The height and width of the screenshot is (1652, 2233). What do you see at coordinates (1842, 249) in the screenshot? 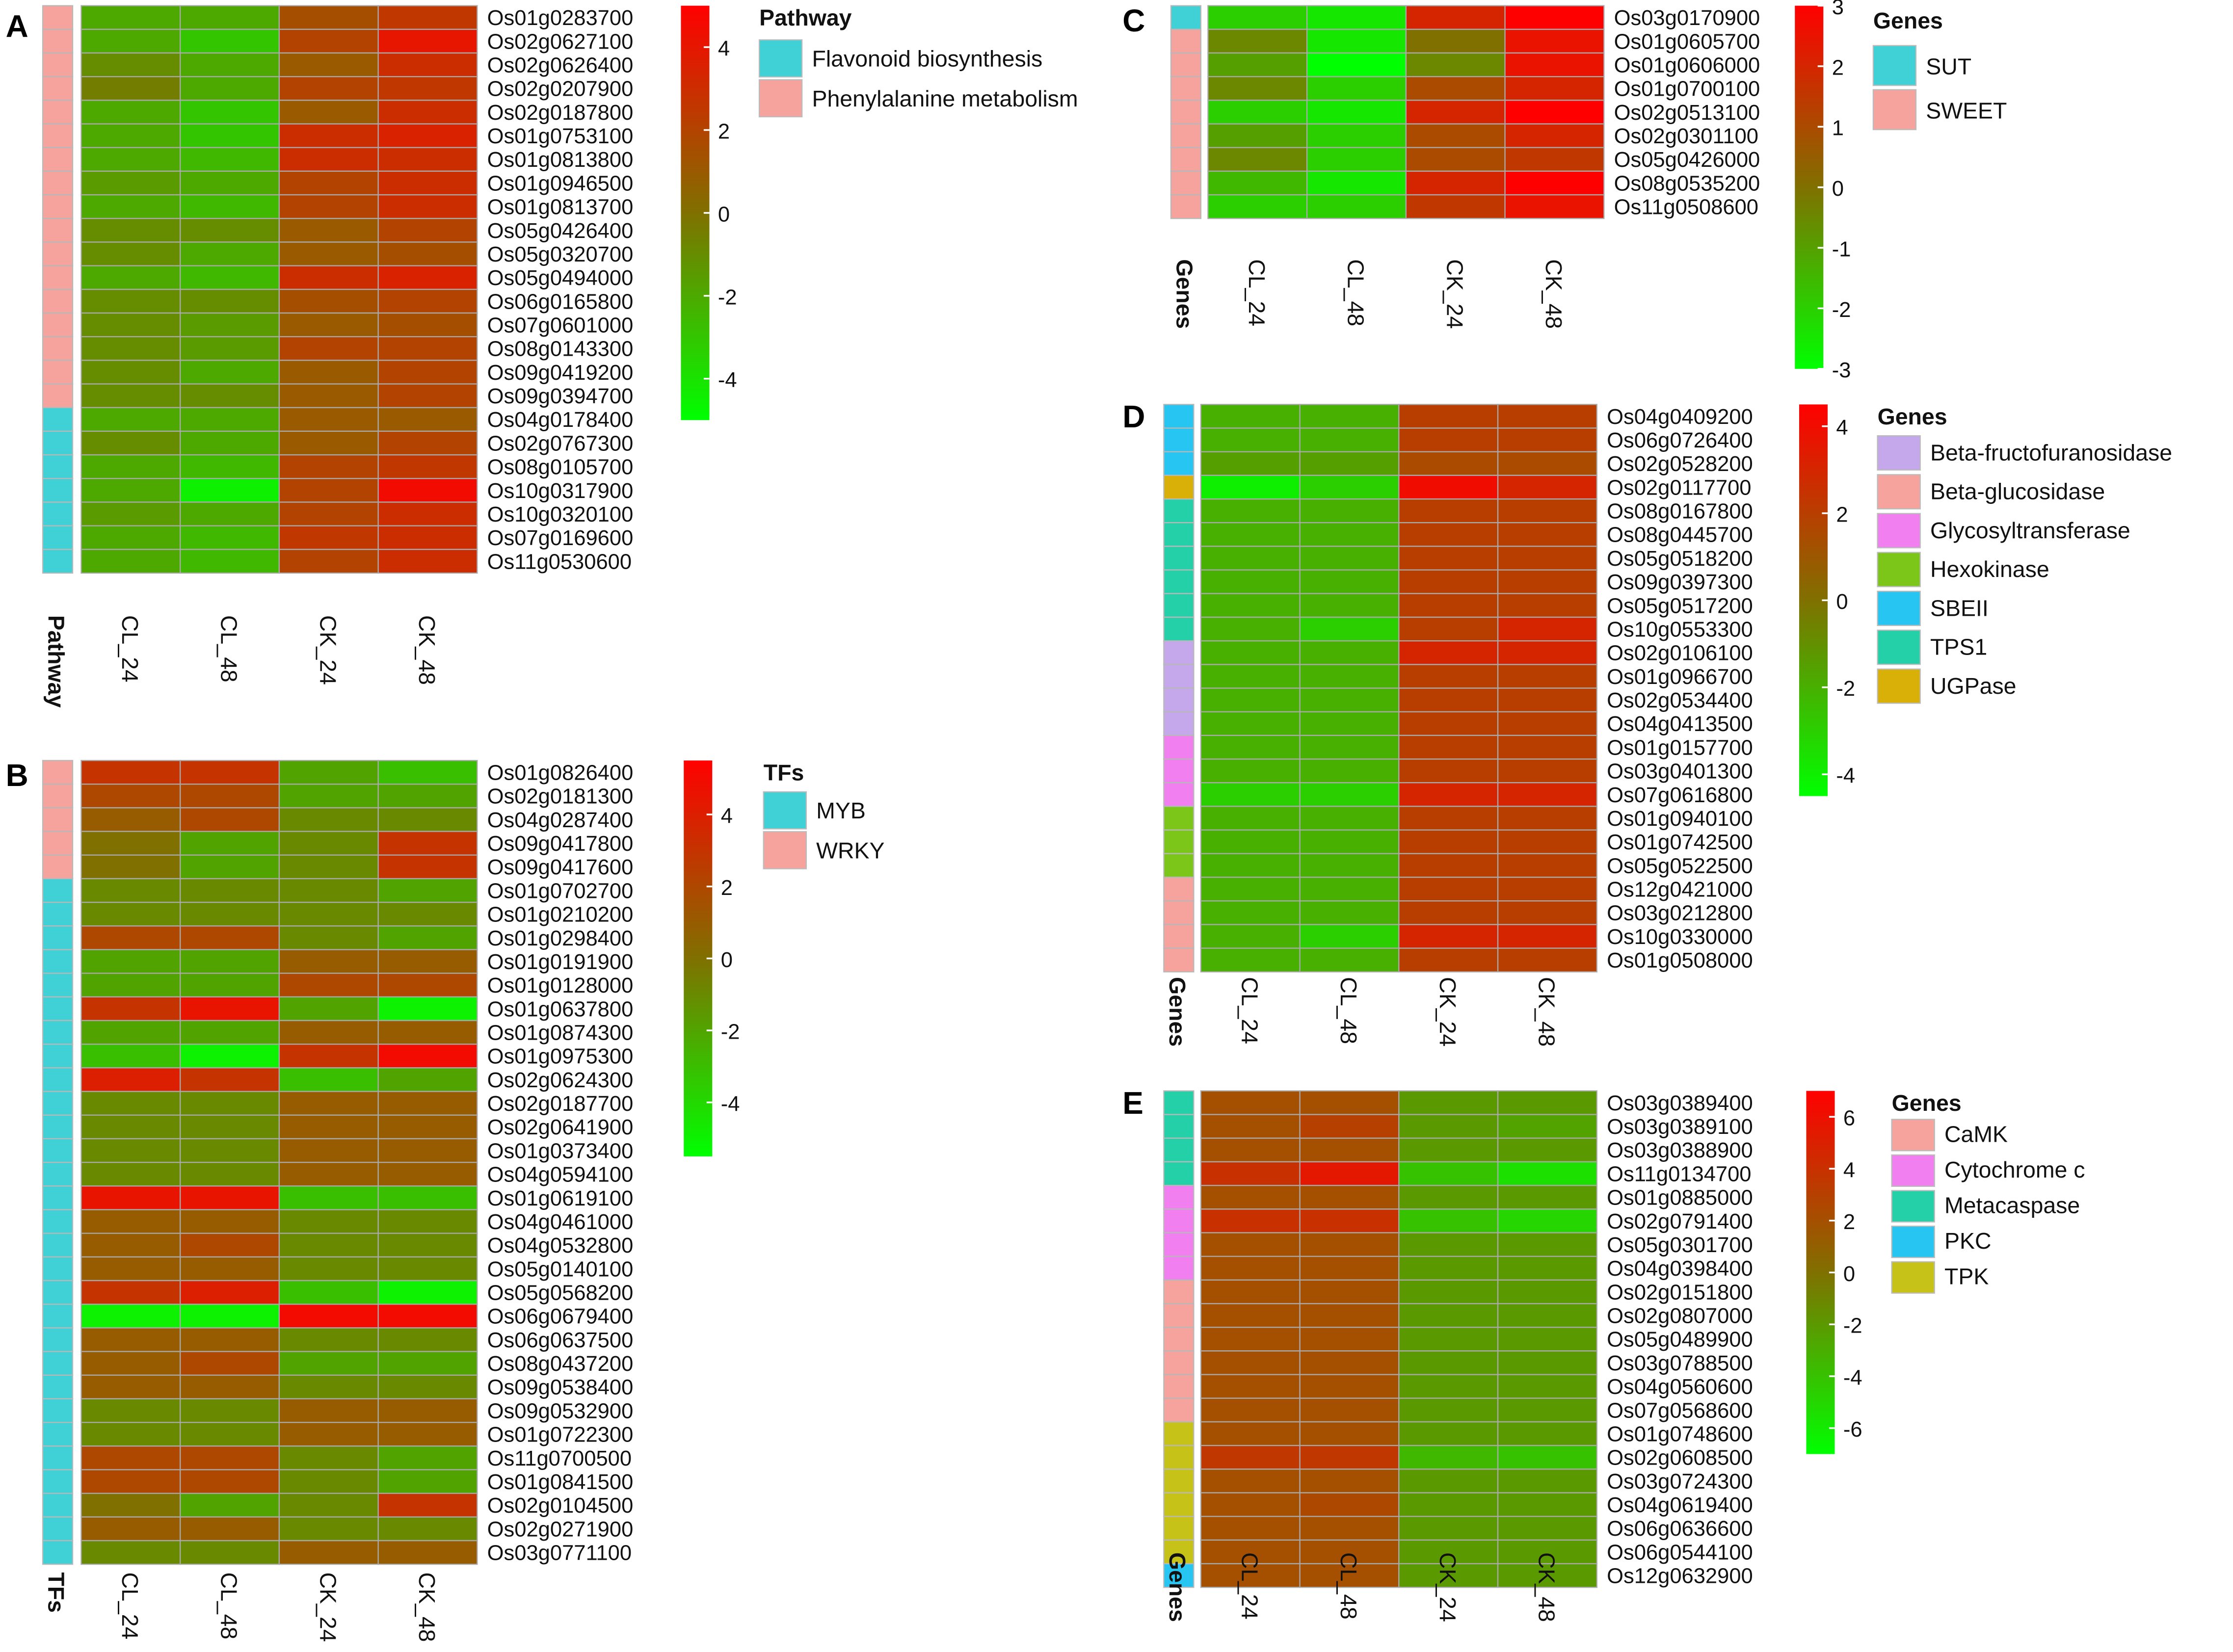
I see `color-scale-tick-label: -1` at bounding box center [1842, 249].